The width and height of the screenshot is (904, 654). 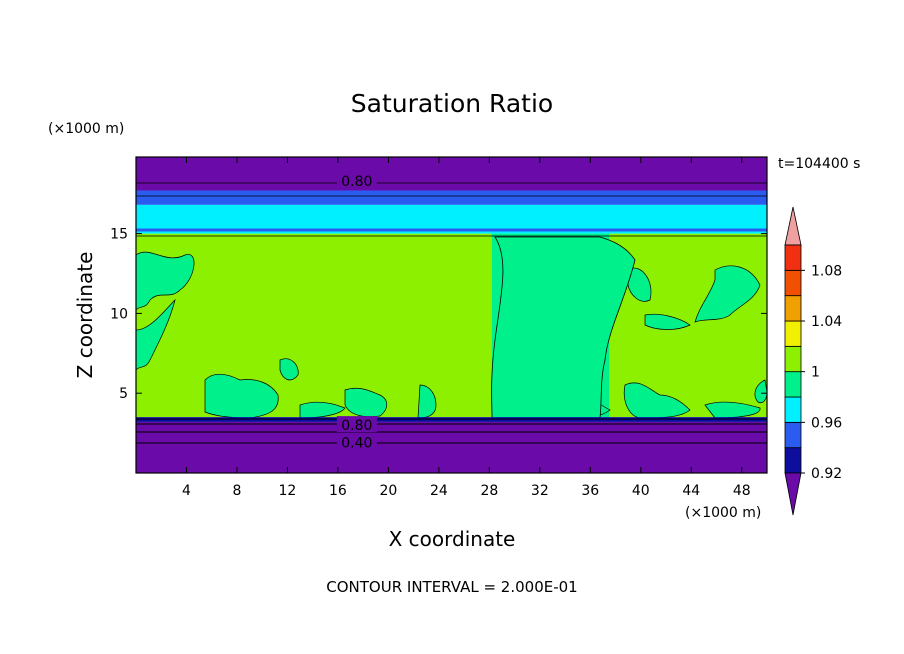 What do you see at coordinates (826, 271) in the screenshot?
I see `colorbar-tick-label: 1.08` at bounding box center [826, 271].